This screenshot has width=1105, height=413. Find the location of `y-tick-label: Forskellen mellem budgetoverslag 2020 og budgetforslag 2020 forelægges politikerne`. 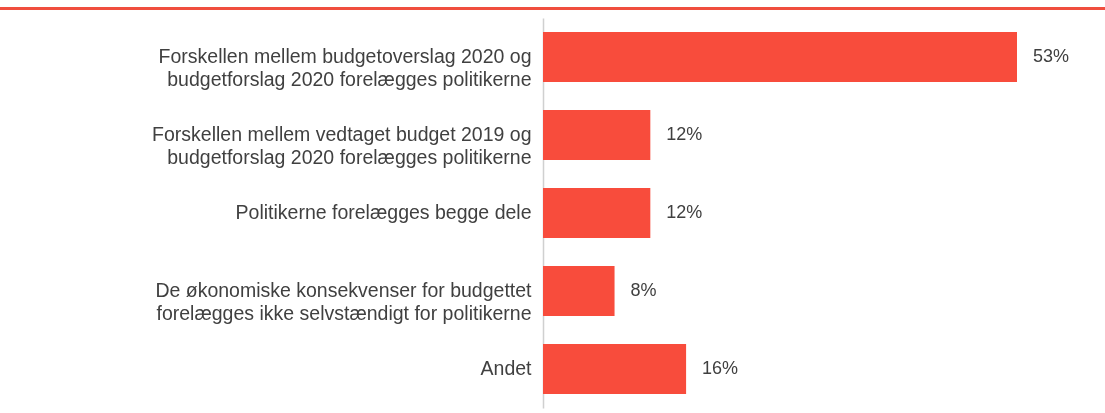

y-tick-label: Forskellen mellem budgetoverslag 2020 og budgetforslag 2020 forelægges politikerne is located at coordinates (345, 67).